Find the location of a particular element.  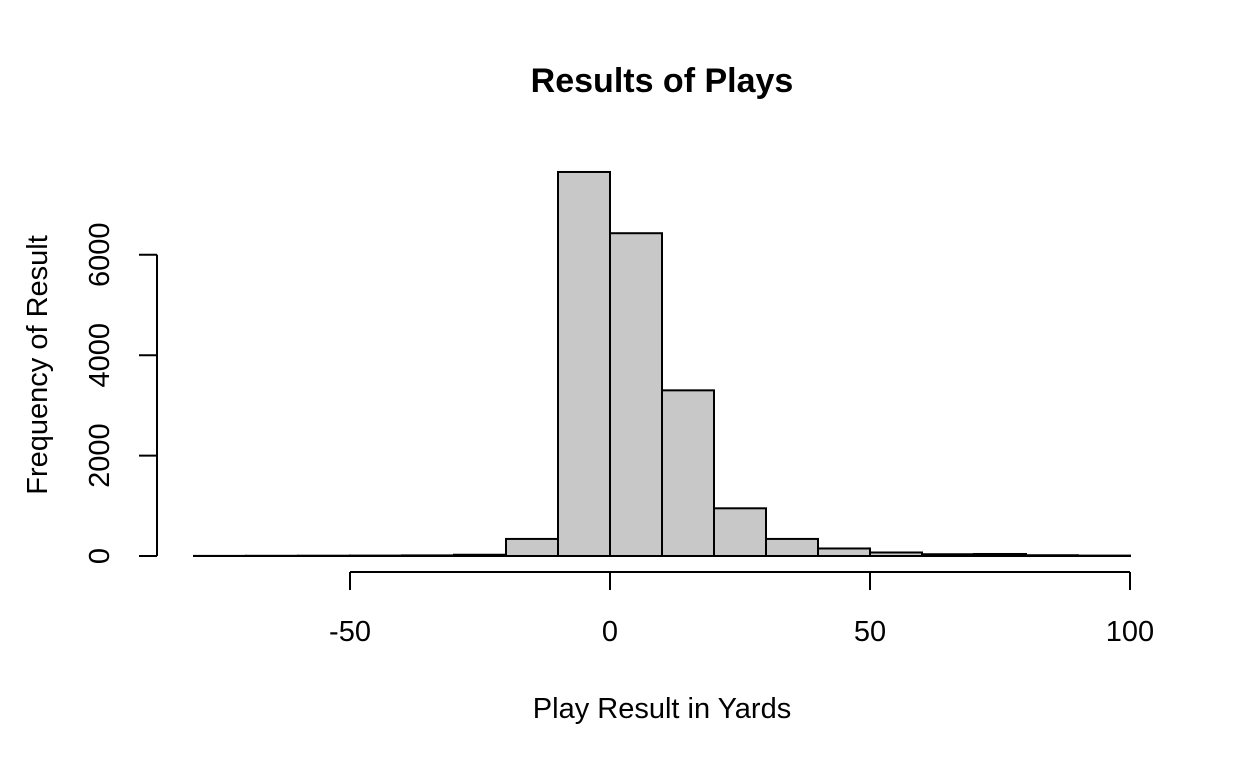

y-tick-label: 6000 is located at coordinates (100, 255).